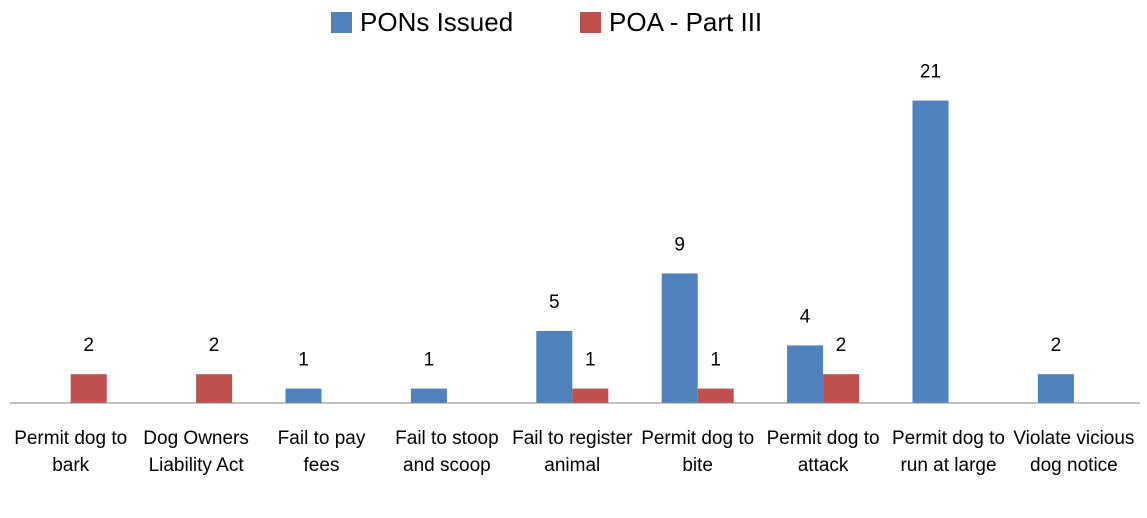  Describe the element at coordinates (930, 72) in the screenshot. I see `data-label: 21` at that location.